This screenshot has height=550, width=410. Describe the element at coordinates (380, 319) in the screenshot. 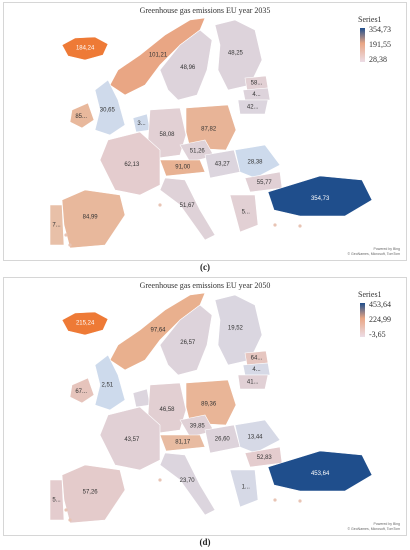

I see `legend-mid: 224,99` at that location.